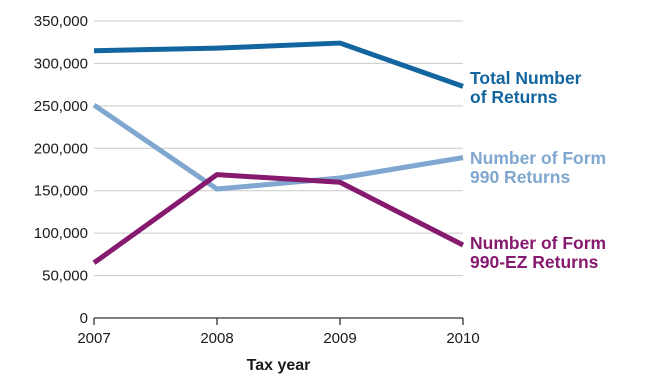  I want to click on series-label-line: of Returns, so click(514, 97).